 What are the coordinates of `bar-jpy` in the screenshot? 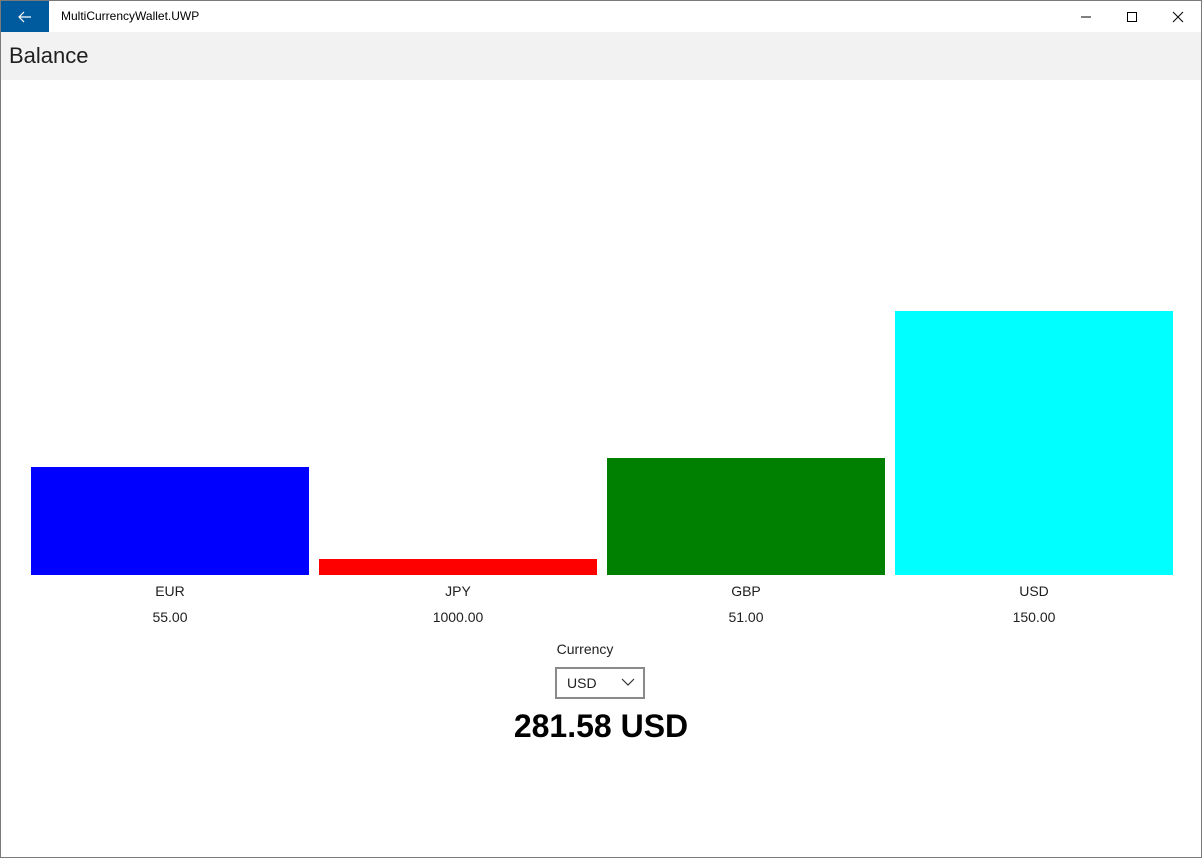 It's located at (458, 567).